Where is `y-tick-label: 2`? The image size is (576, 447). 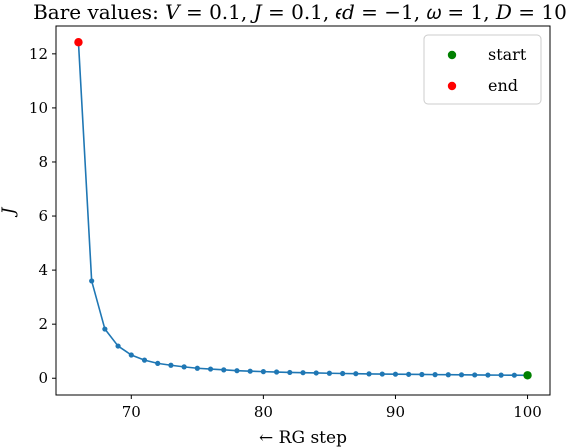
y-tick-label: 2 is located at coordinates (43, 324).